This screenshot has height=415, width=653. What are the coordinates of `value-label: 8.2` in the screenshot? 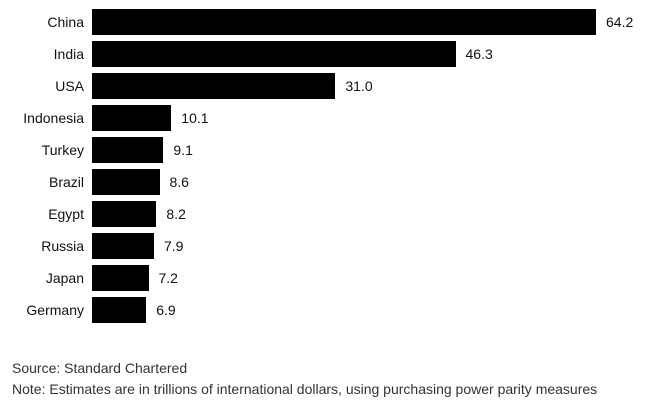 It's located at (176, 214).